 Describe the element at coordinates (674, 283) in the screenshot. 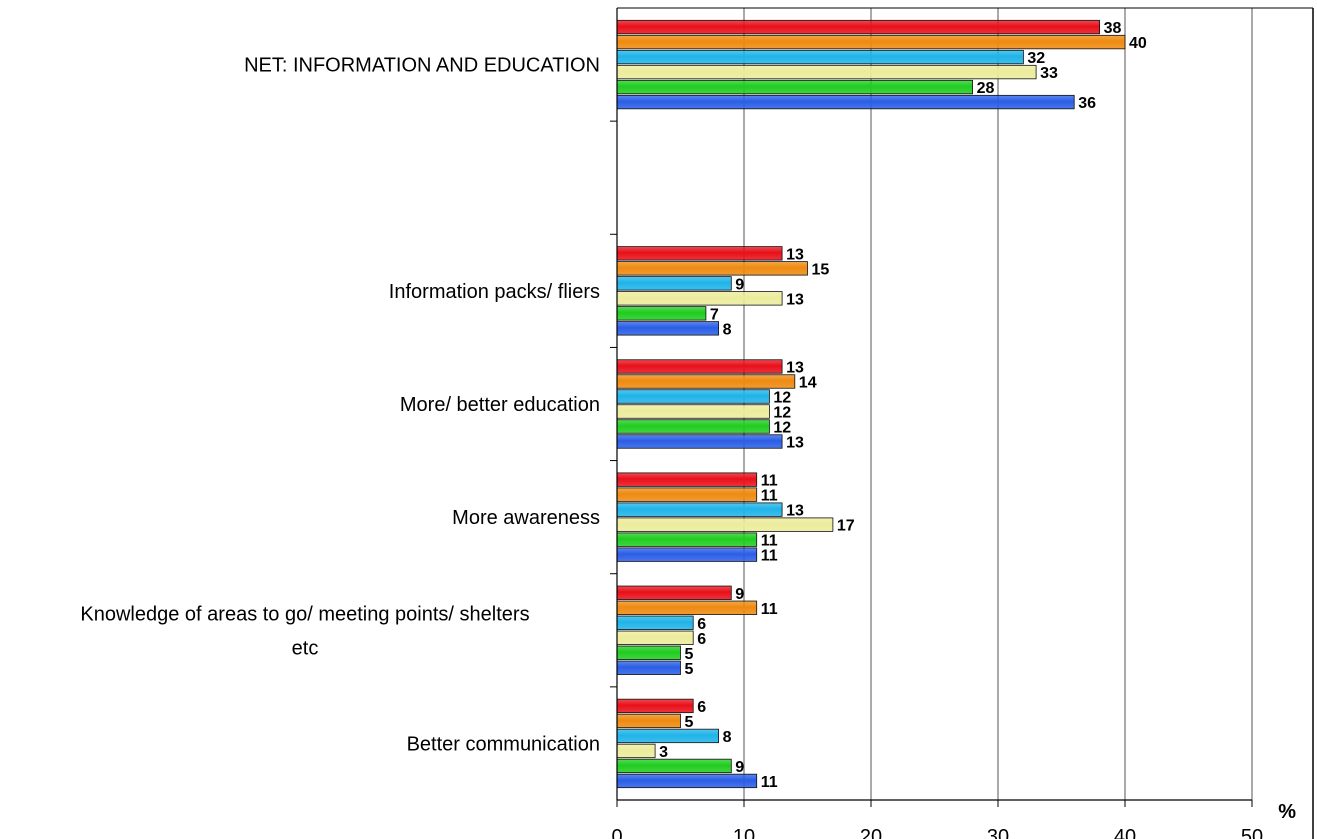

I see `bar-cat2-series2` at that location.